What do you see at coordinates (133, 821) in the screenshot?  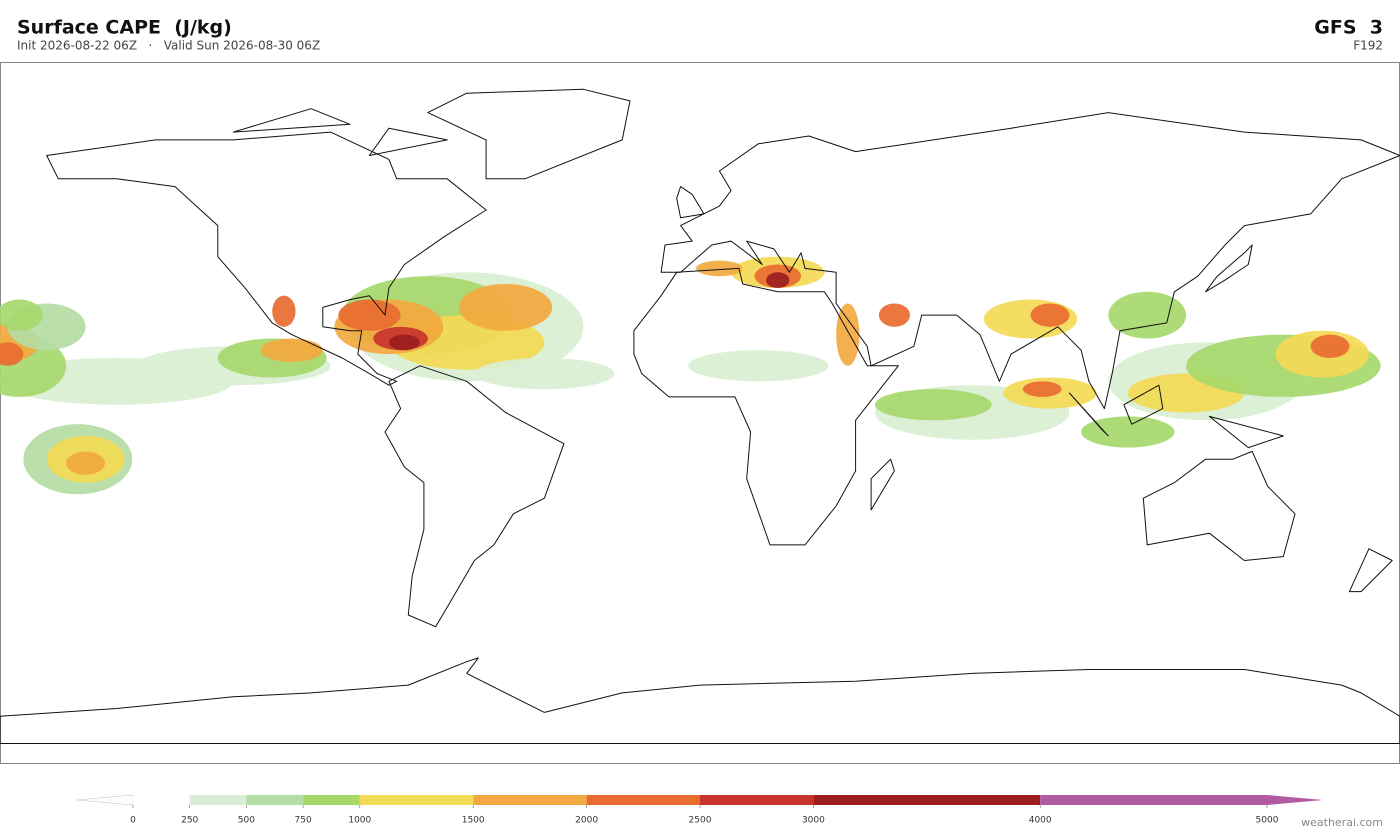 I see `colorbar-tick-label: 0` at bounding box center [133, 821].